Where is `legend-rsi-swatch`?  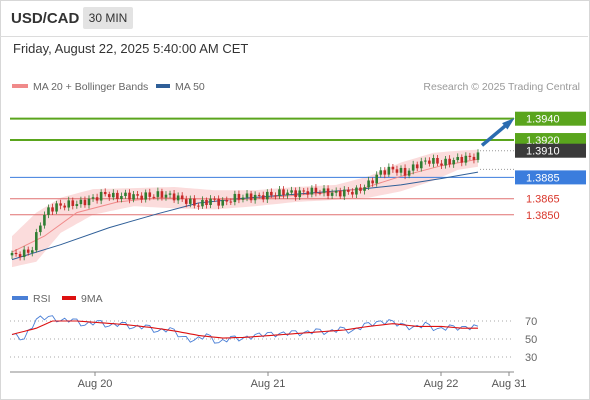
legend-rsi-swatch is located at coordinates (20, 298).